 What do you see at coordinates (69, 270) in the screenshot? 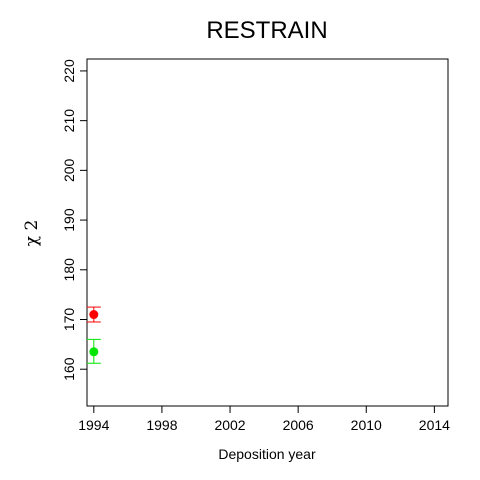
I see `y-tick-label: 180` at bounding box center [69, 270].